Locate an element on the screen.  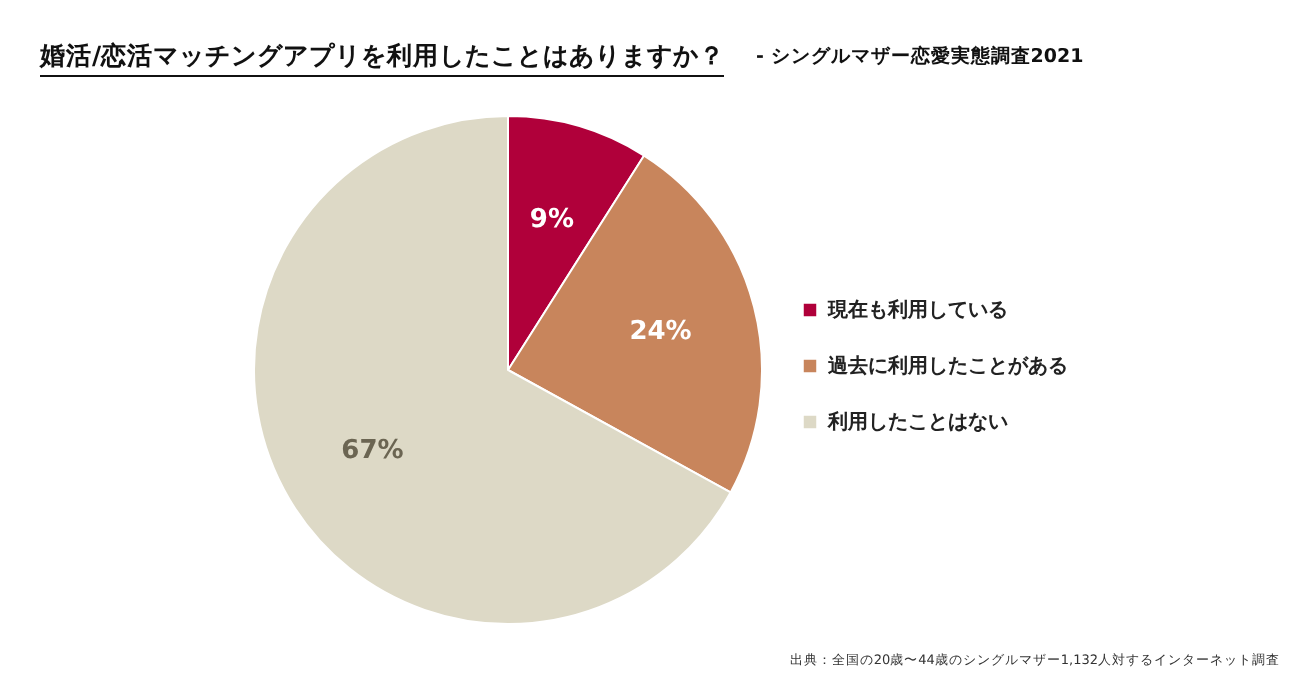
data-label: 67% is located at coordinates (372, 451).